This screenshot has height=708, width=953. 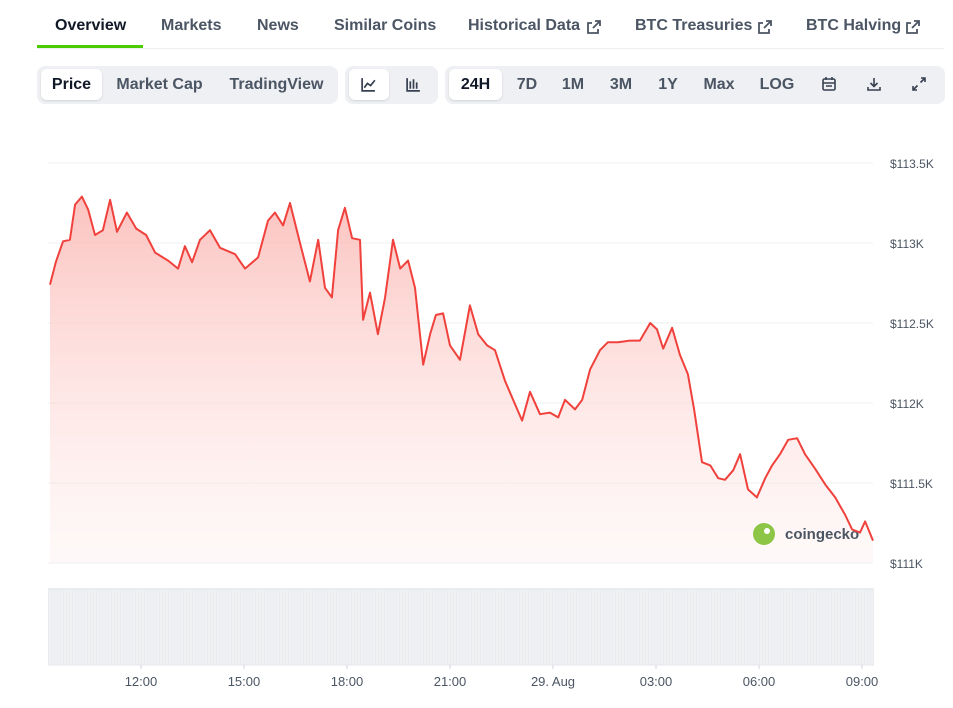 What do you see at coordinates (719, 84) in the screenshot?
I see `range-button: Max` at bounding box center [719, 84].